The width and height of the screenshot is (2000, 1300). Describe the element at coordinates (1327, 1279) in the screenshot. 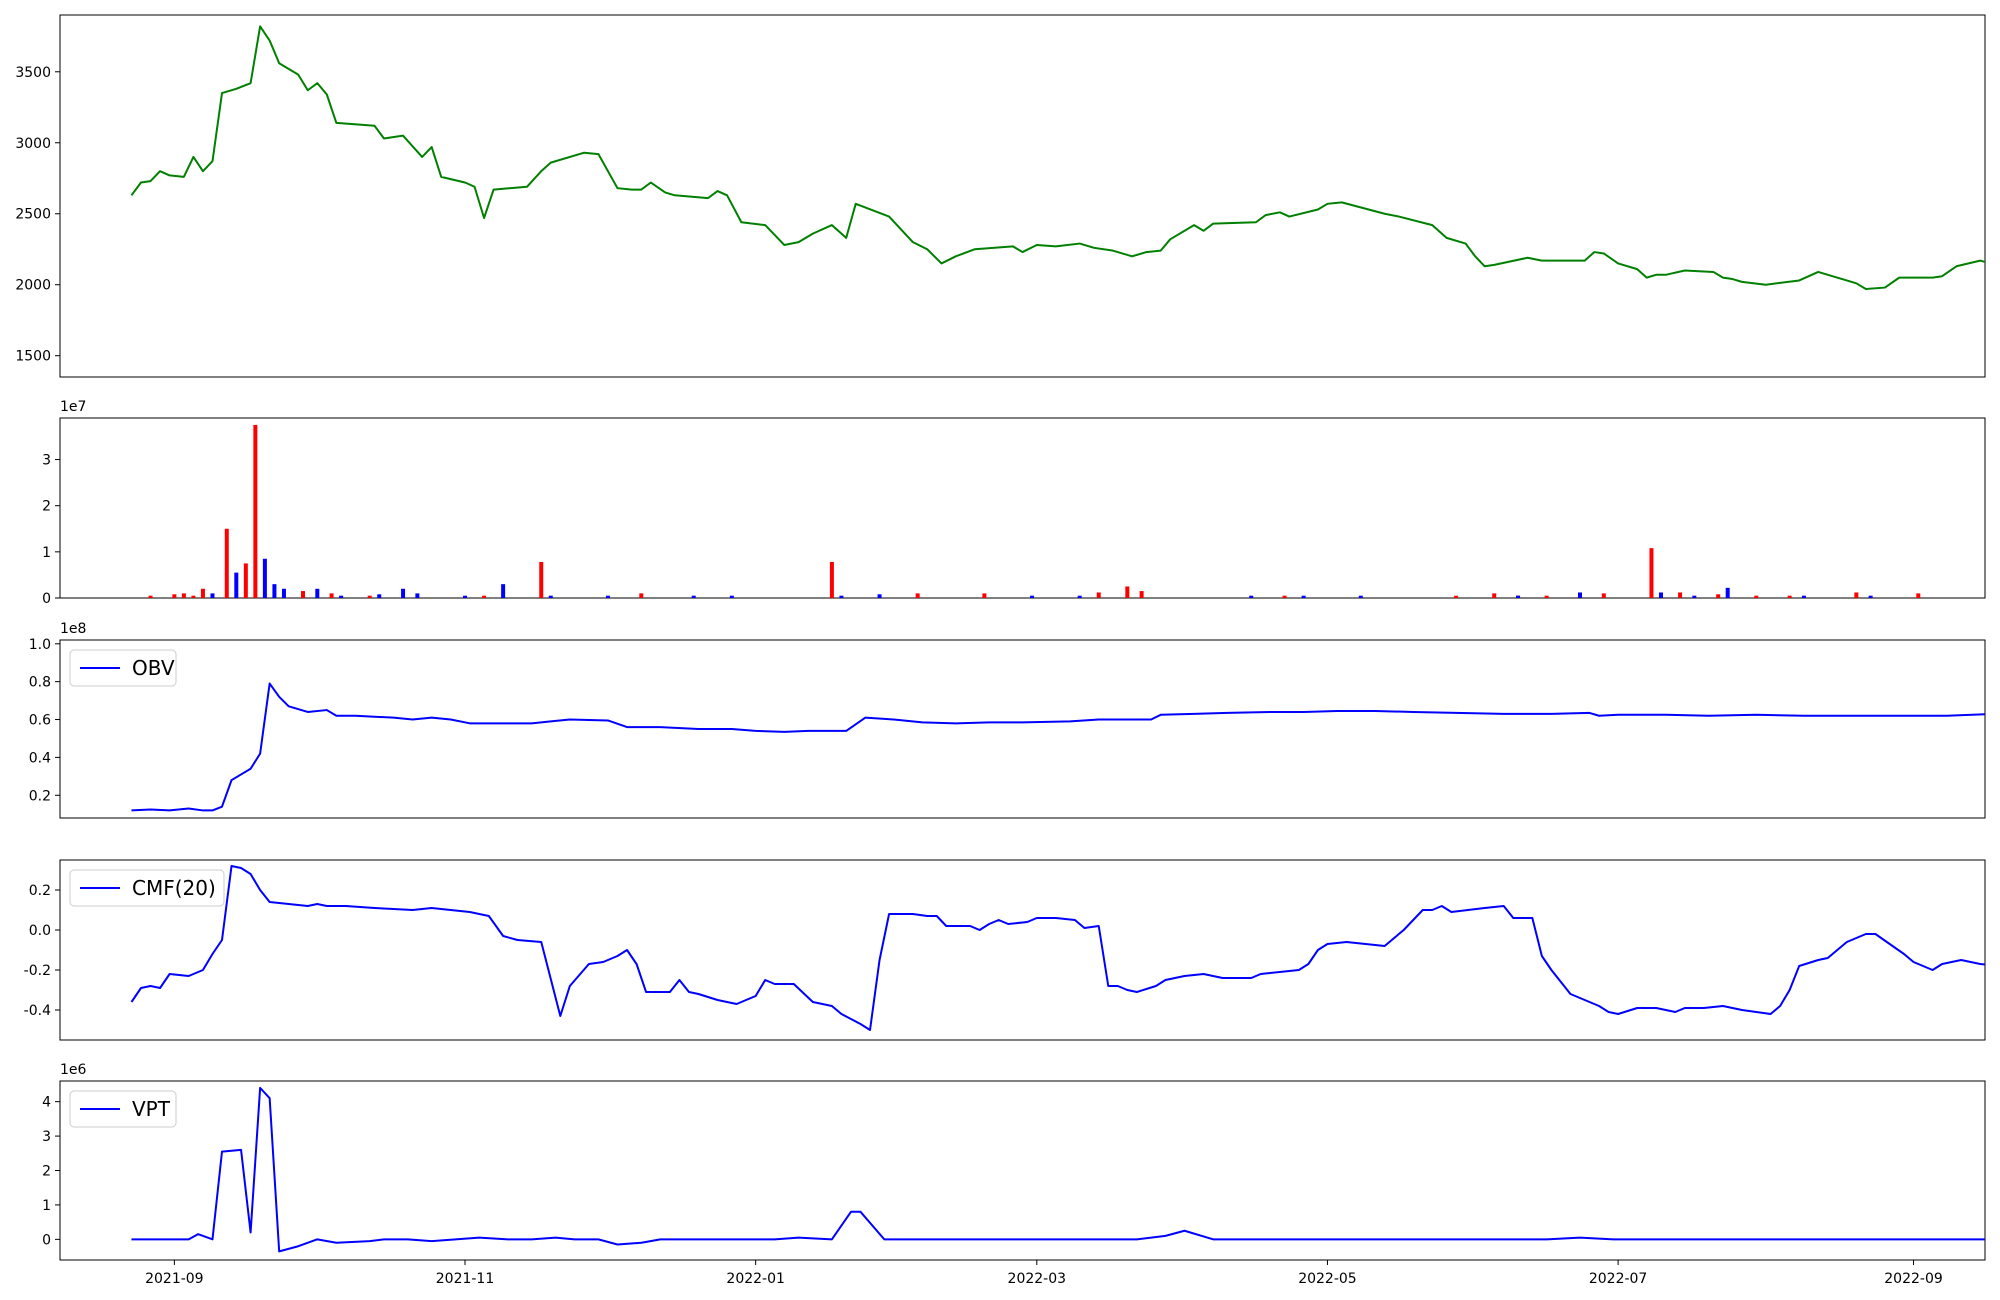

I see `x-tick-label: 2022-05` at that location.